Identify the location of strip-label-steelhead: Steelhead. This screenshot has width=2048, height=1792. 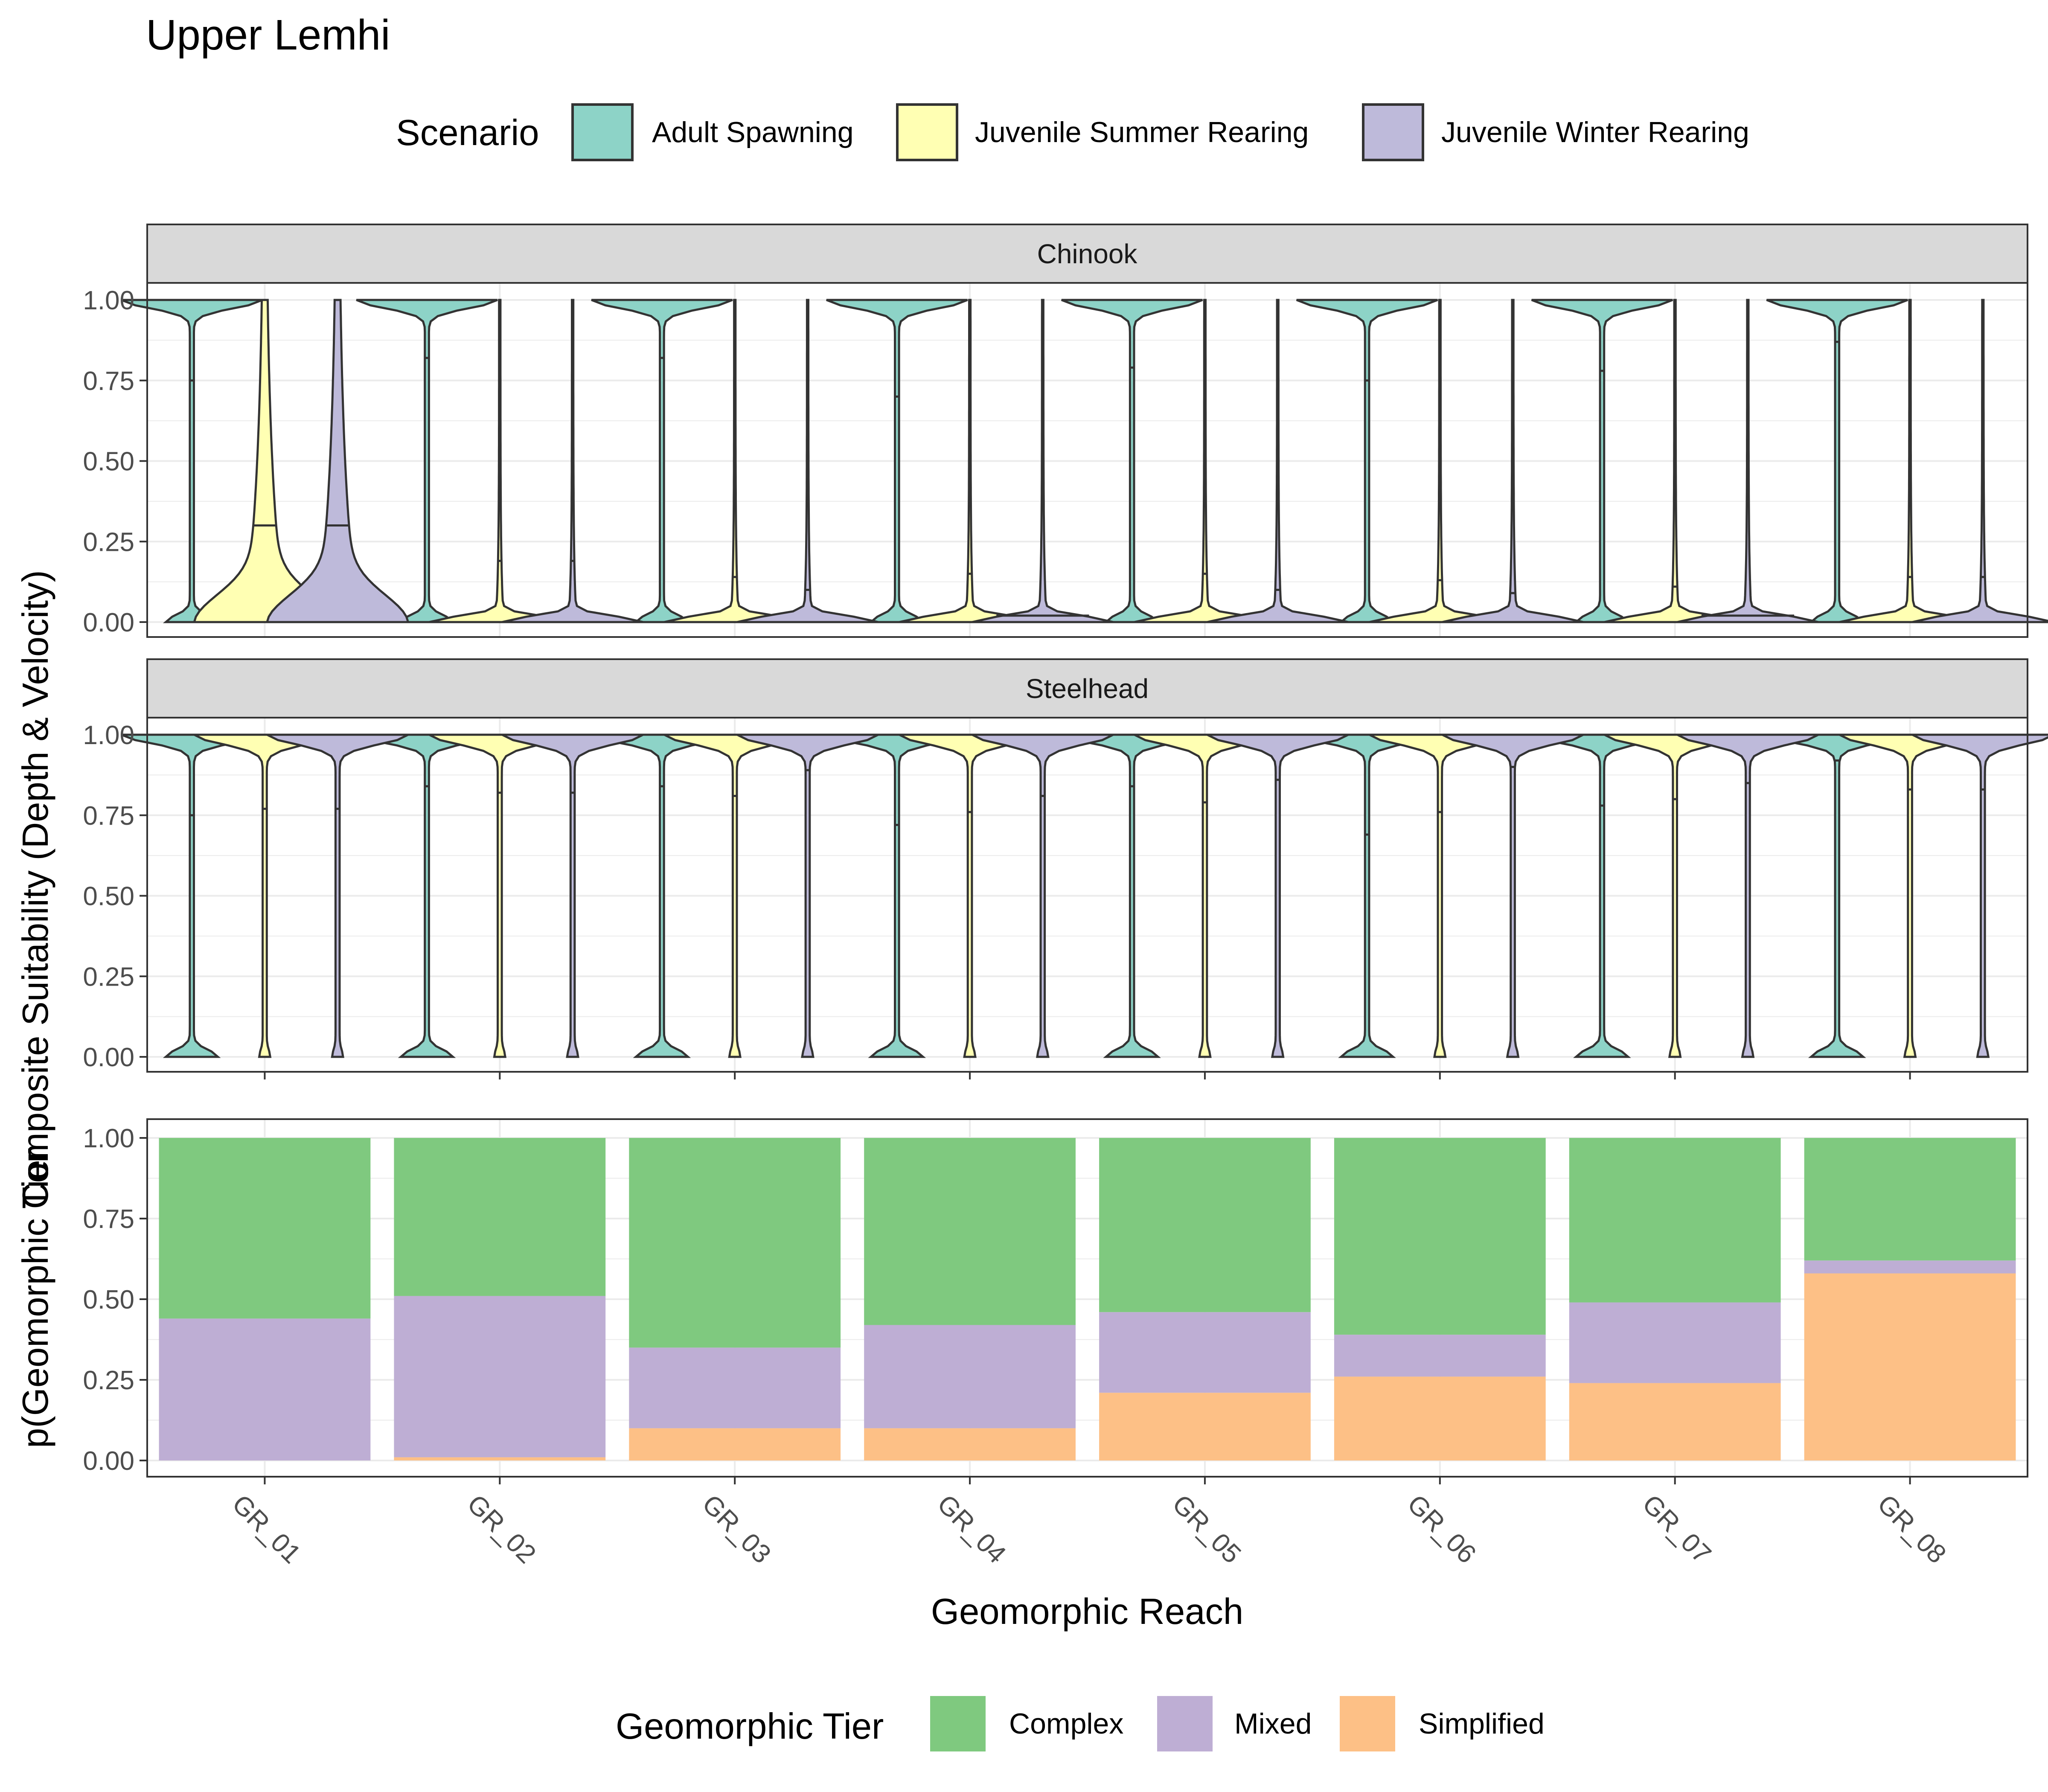
(1087, 688).